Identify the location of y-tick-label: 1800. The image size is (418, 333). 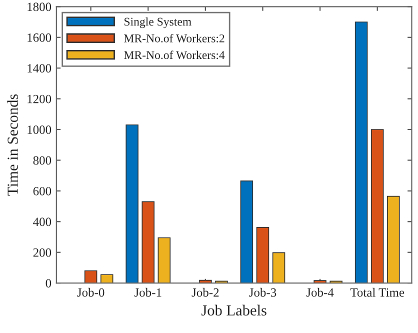
(40, 7).